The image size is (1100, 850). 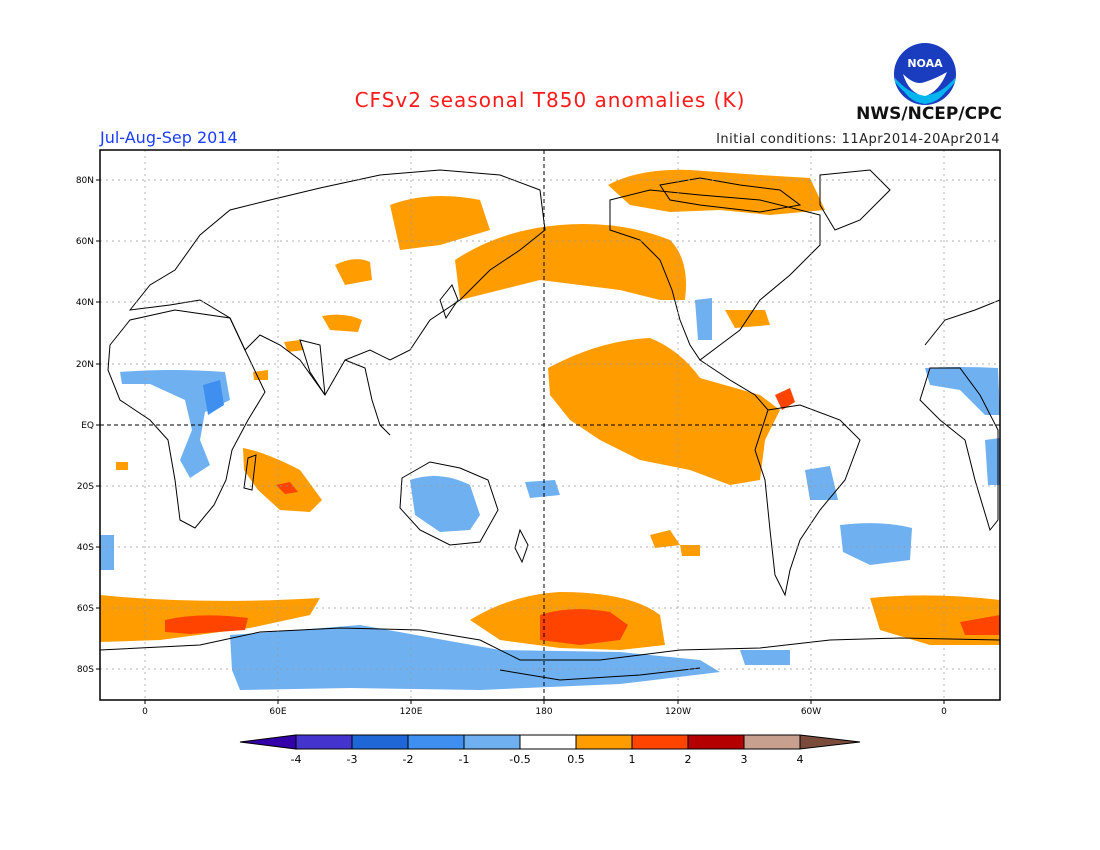 What do you see at coordinates (678, 712) in the screenshot?
I see `lon-tick: 120W` at bounding box center [678, 712].